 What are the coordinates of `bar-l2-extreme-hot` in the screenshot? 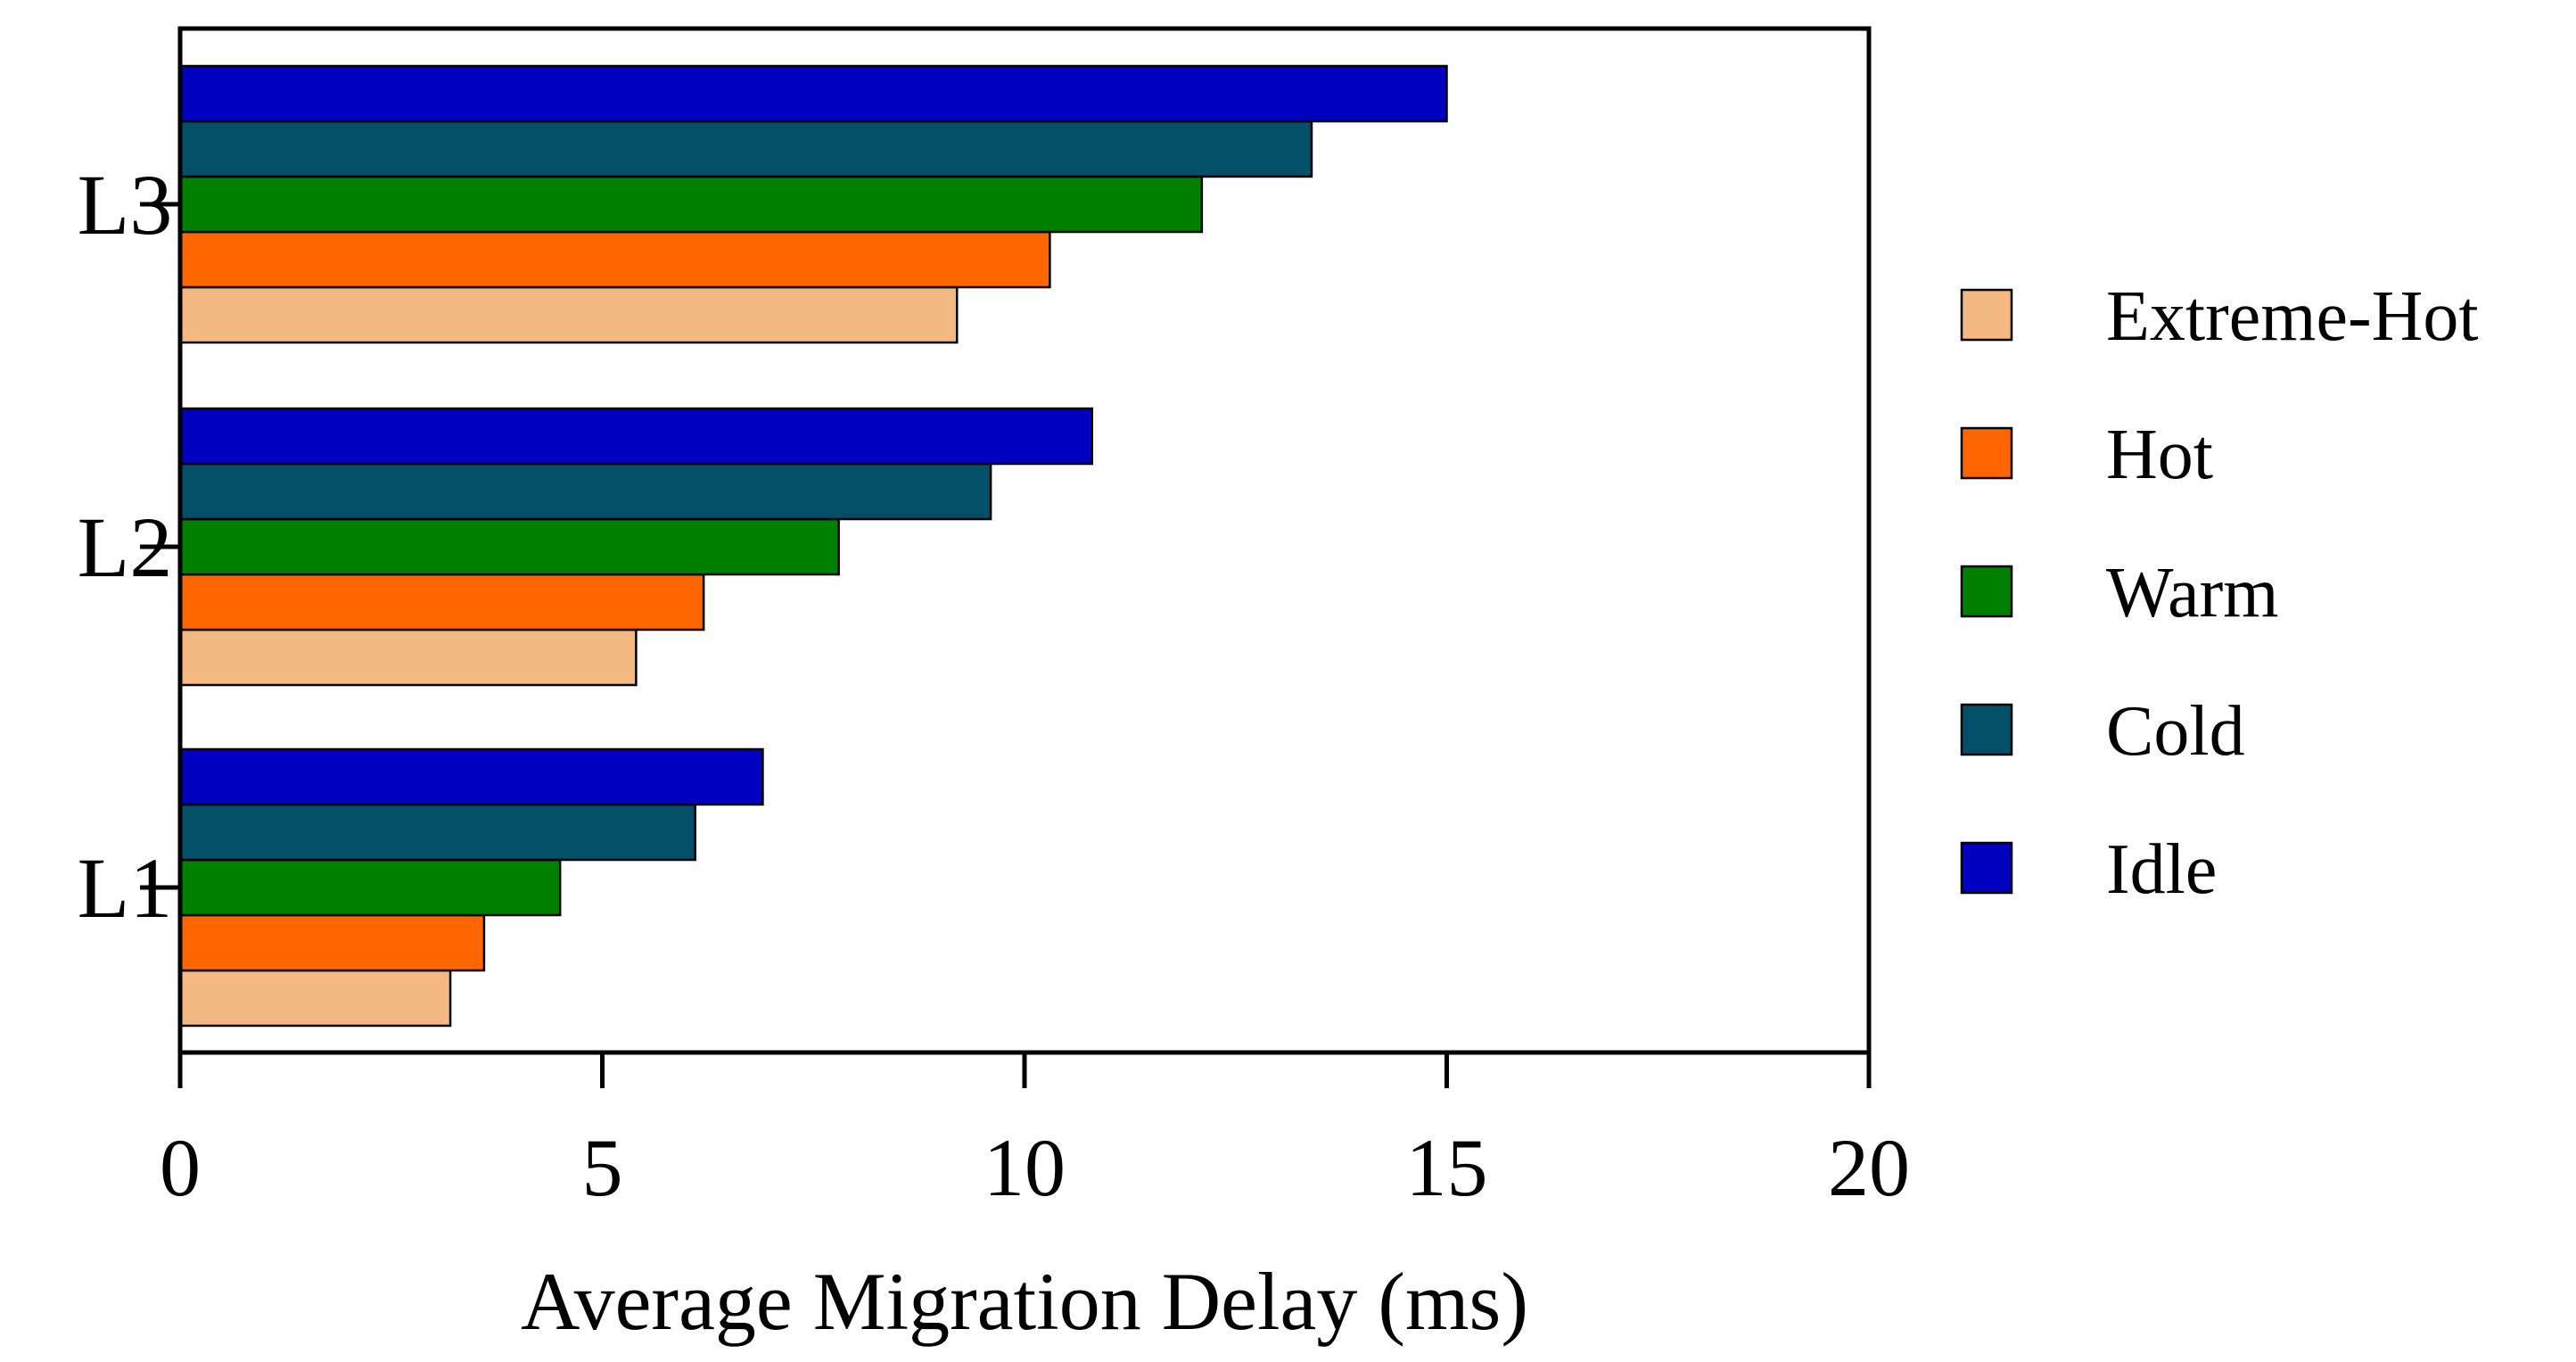 It's located at (408, 657).